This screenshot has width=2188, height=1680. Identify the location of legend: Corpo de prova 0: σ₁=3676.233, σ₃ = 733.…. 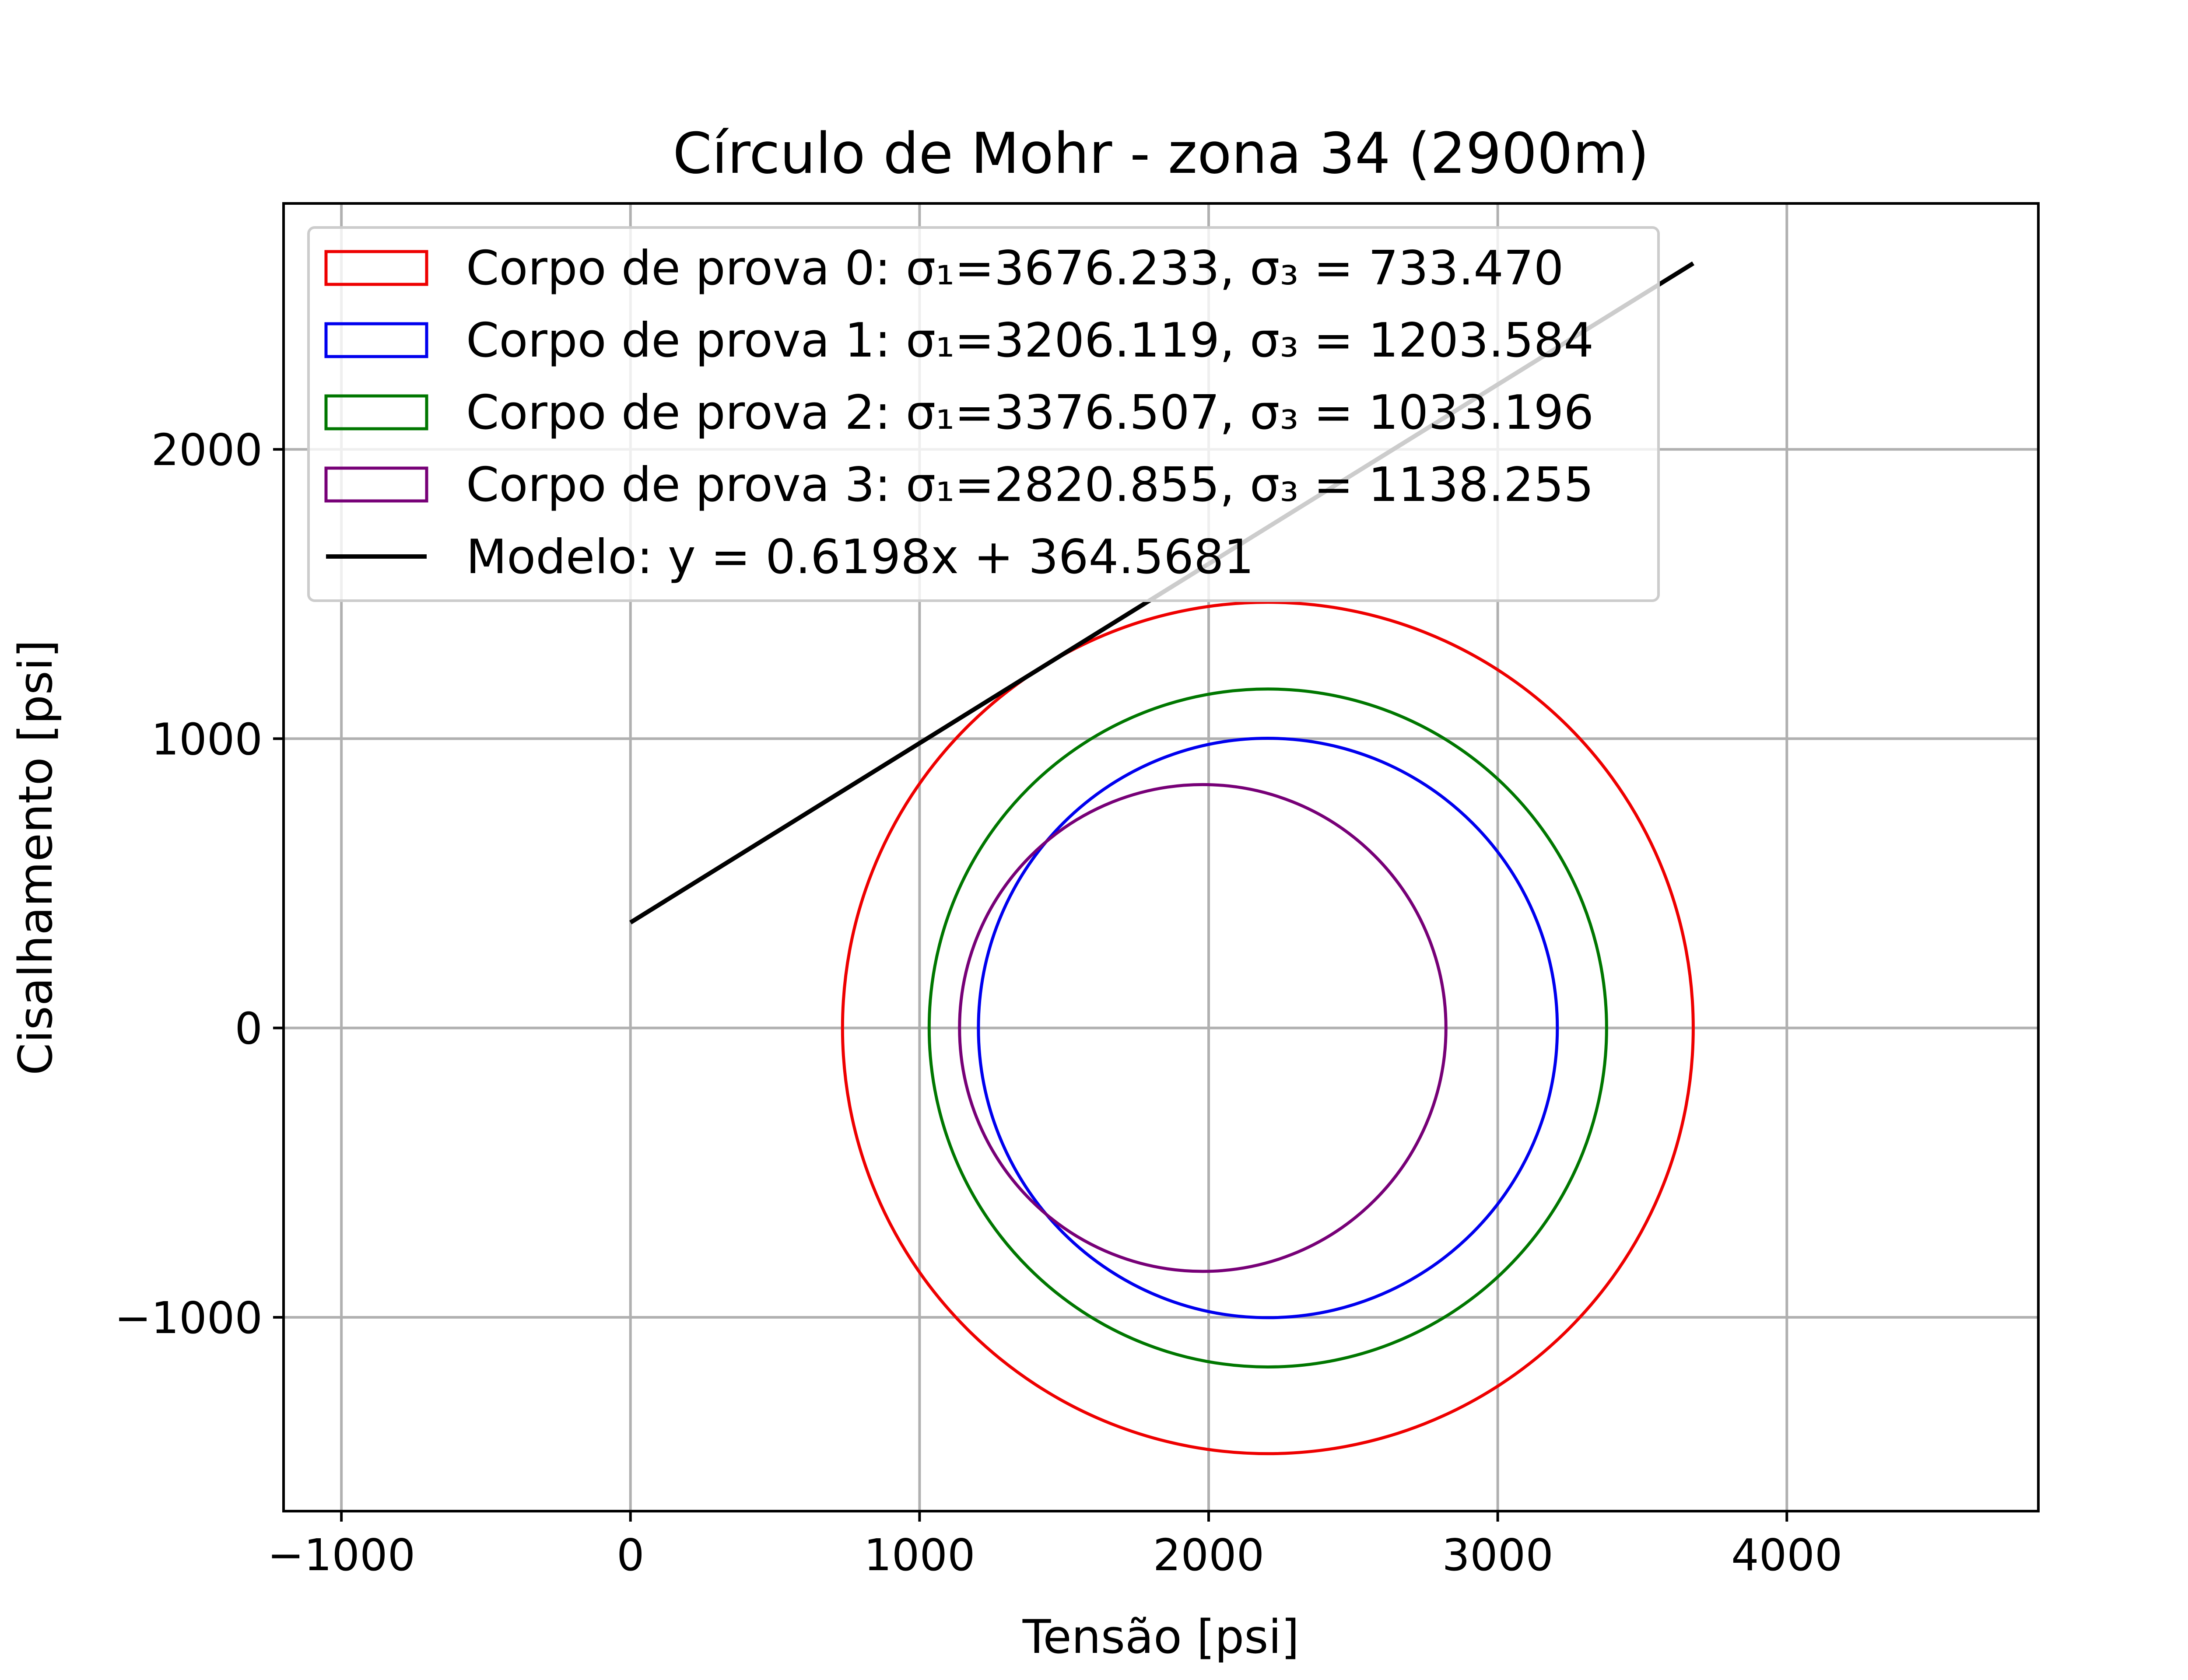
(984, 414).